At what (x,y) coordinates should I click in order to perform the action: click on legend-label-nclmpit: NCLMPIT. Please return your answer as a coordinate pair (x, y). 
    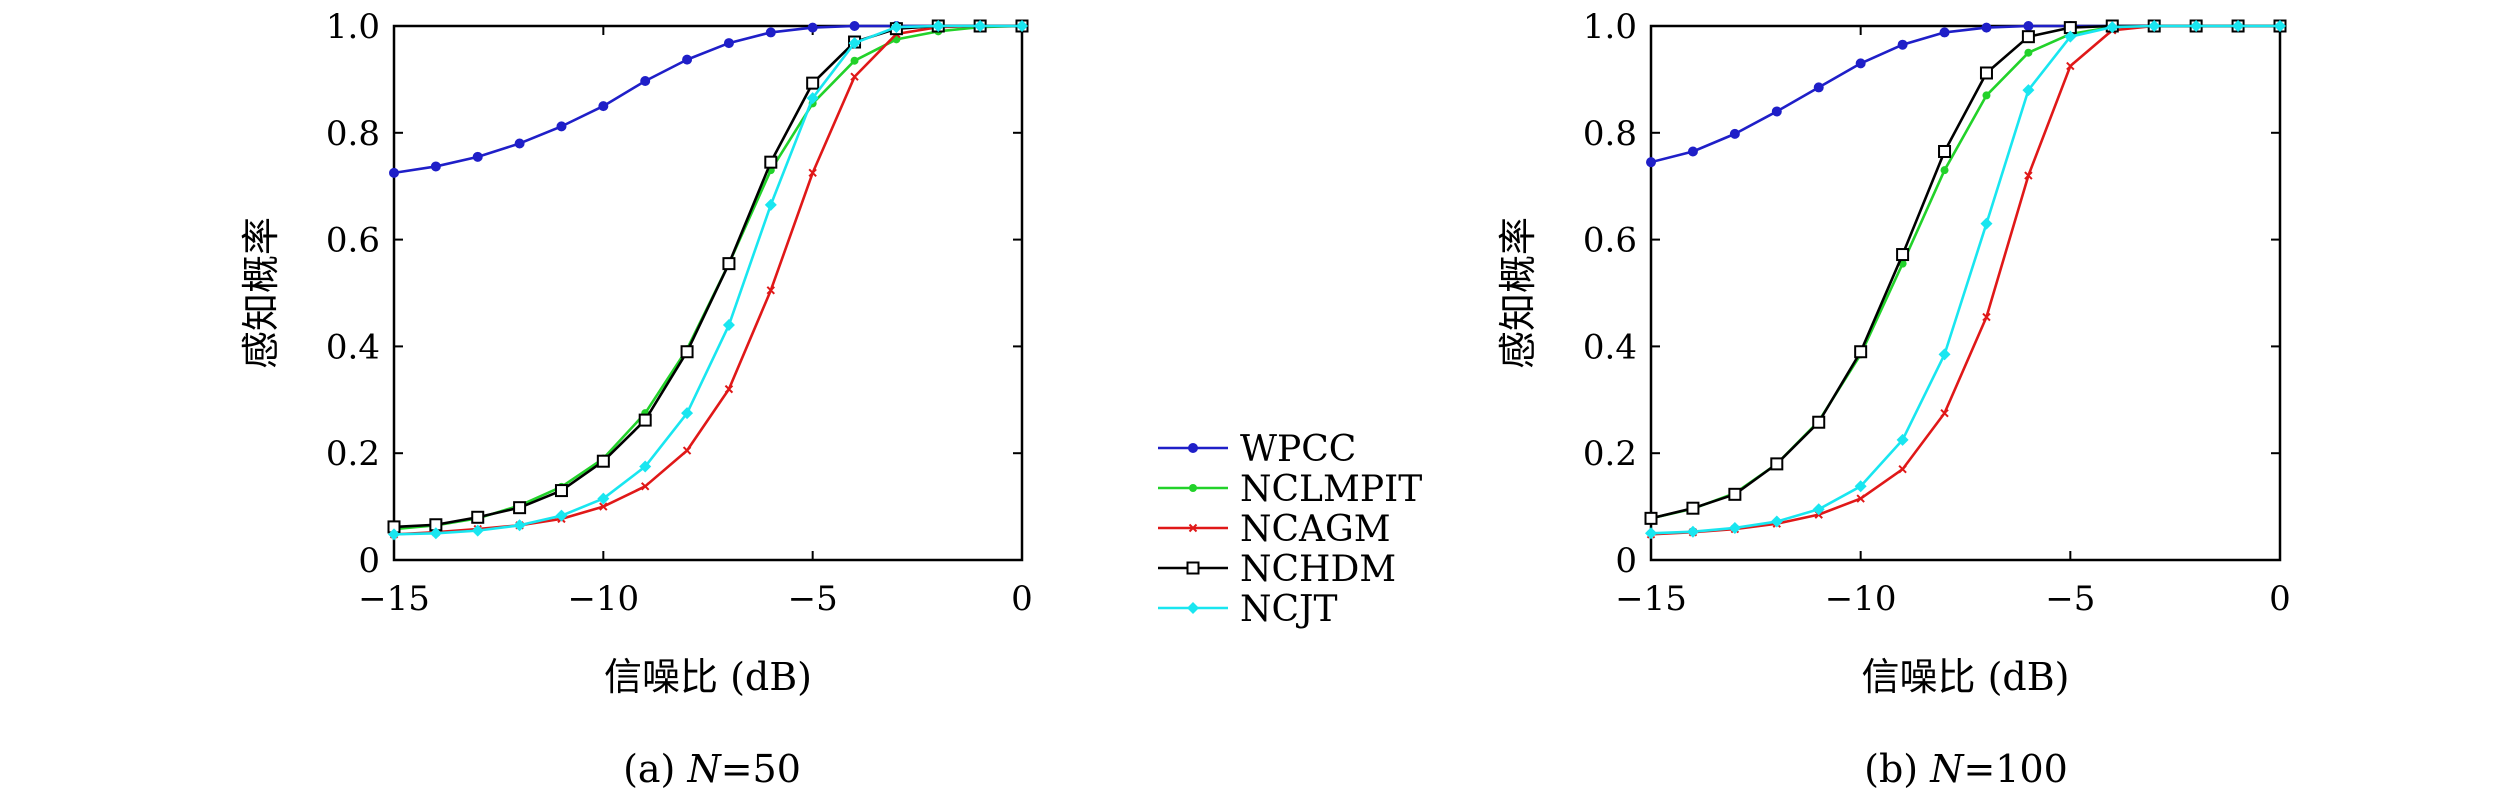
    Looking at the image, I should click on (1331, 489).